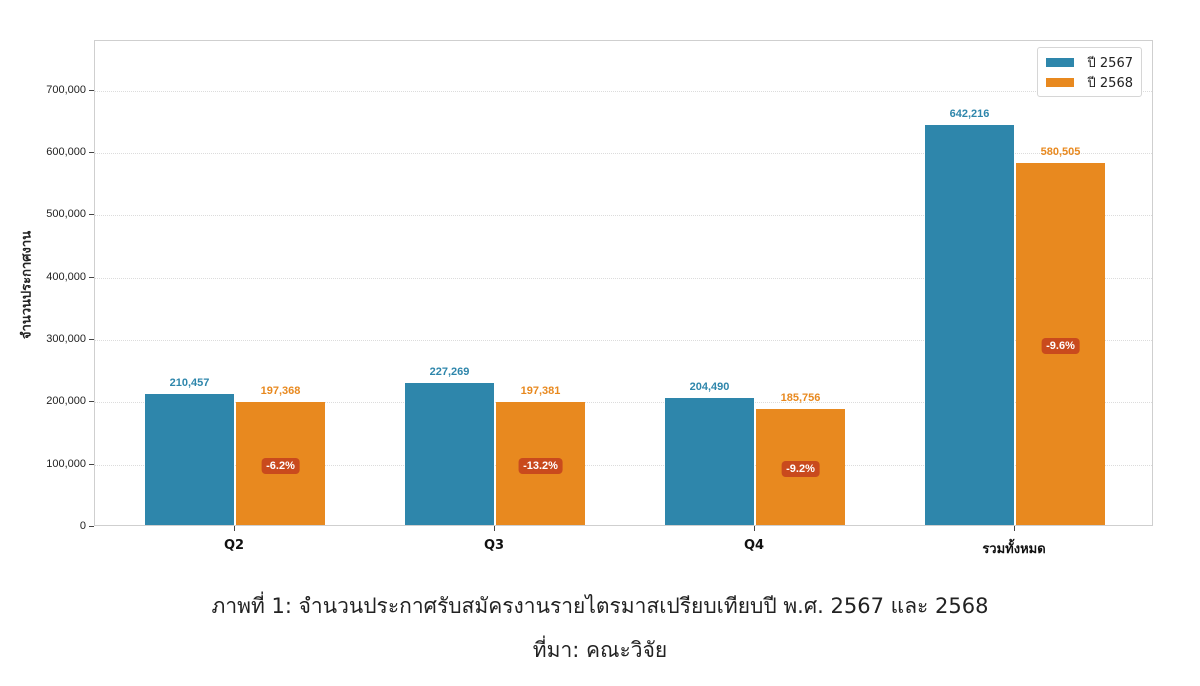  What do you see at coordinates (66, 463) in the screenshot?
I see `y-tick-label: 100,000` at bounding box center [66, 463].